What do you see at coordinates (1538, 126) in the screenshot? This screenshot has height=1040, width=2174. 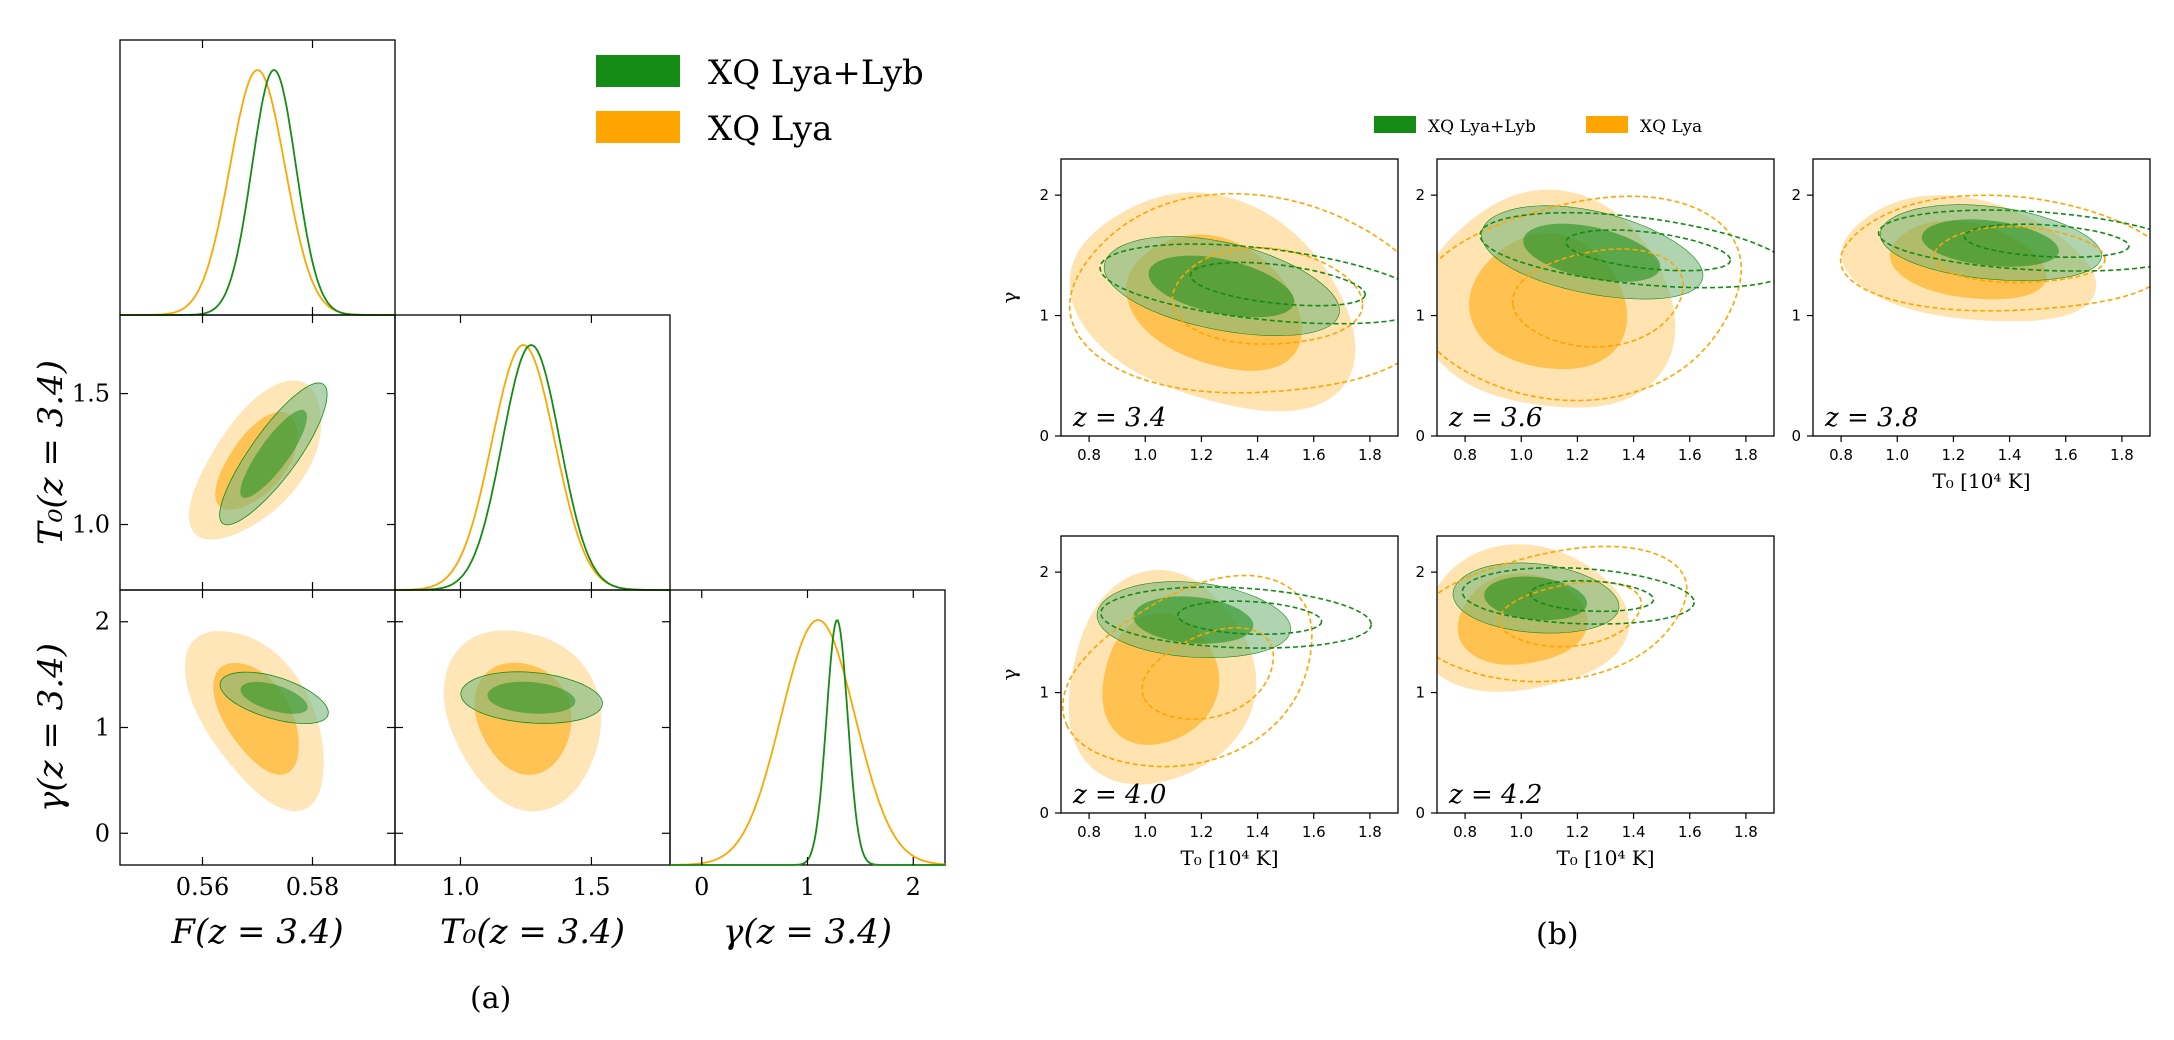 I see `grid-legend: XQ Lya+Lyb XQ Lya` at bounding box center [1538, 126].